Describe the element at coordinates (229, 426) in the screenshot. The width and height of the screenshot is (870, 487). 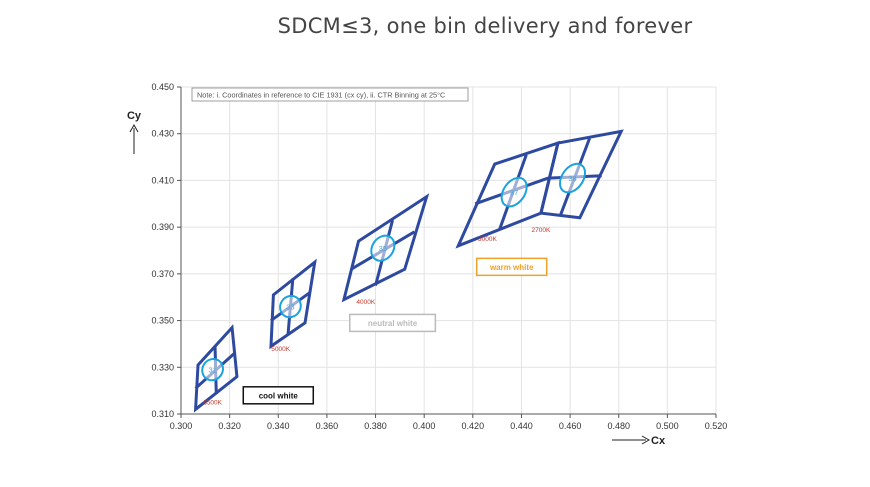
I see `x-tick-label: 0.320` at that location.